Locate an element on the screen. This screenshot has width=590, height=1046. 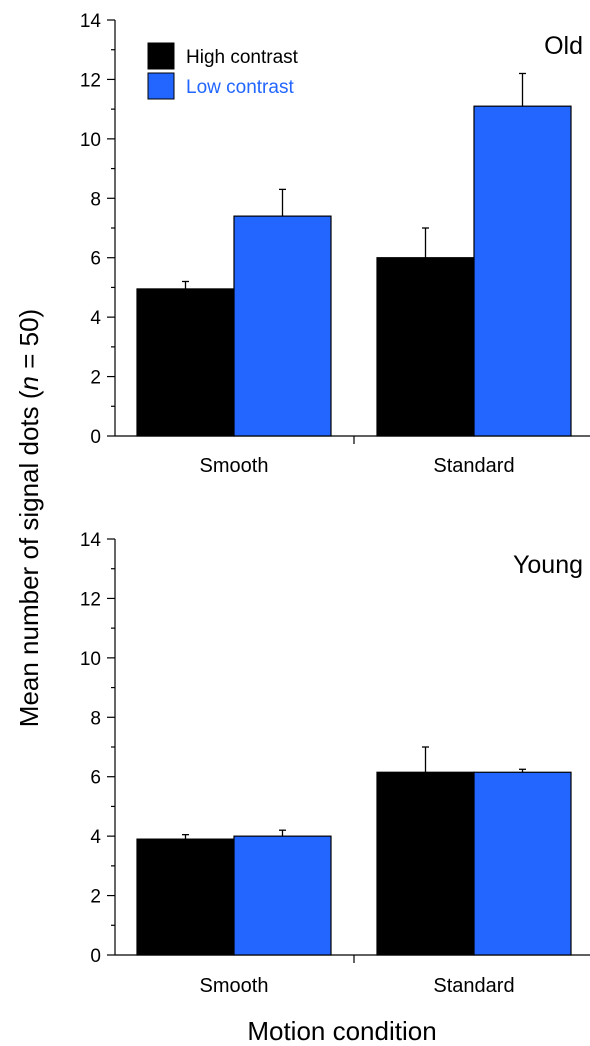
x-axis-title: Motion condition is located at coordinates (341, 1031).